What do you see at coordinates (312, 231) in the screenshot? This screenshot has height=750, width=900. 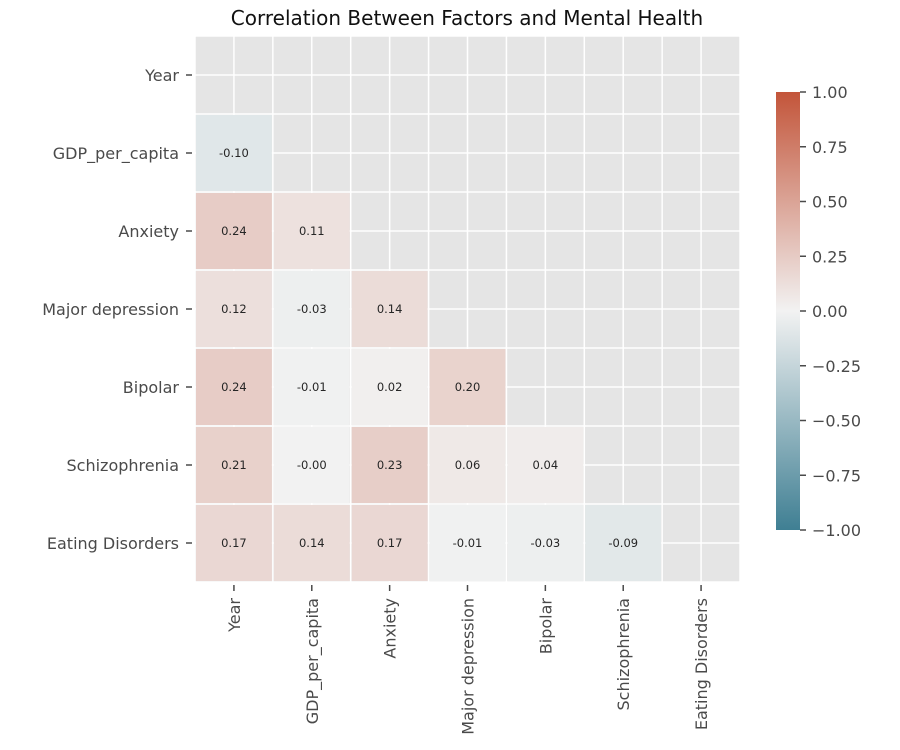 I see `cell-value-label: 0.11` at bounding box center [312, 231].